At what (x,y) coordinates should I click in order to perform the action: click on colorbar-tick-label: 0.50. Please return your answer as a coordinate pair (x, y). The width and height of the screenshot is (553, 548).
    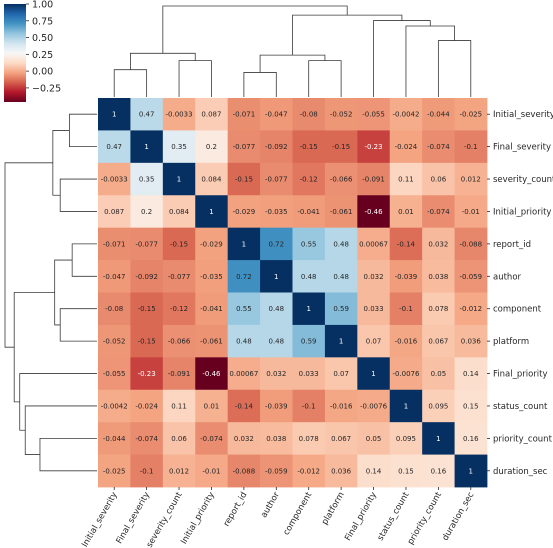
    Looking at the image, I should click on (42, 38).